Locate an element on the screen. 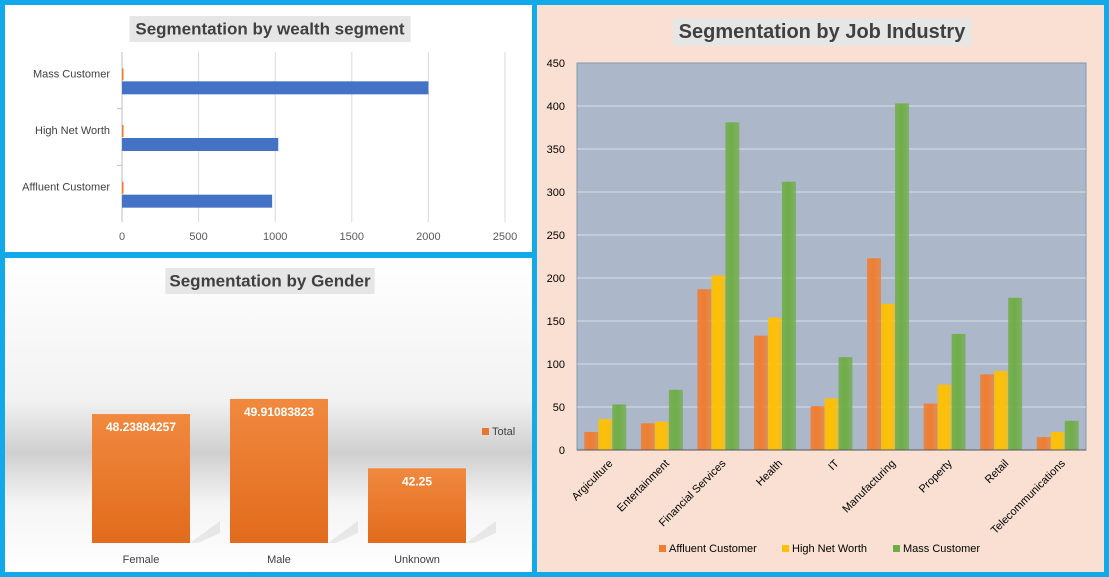  legend-label: High Net Worth is located at coordinates (829, 549).